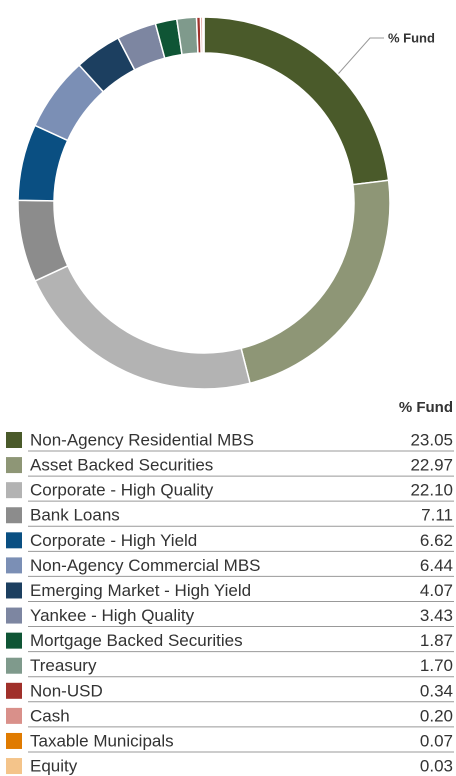 Image resolution: width=456 pixels, height=776 pixels. I want to click on value-label: 0.07, so click(436, 740).